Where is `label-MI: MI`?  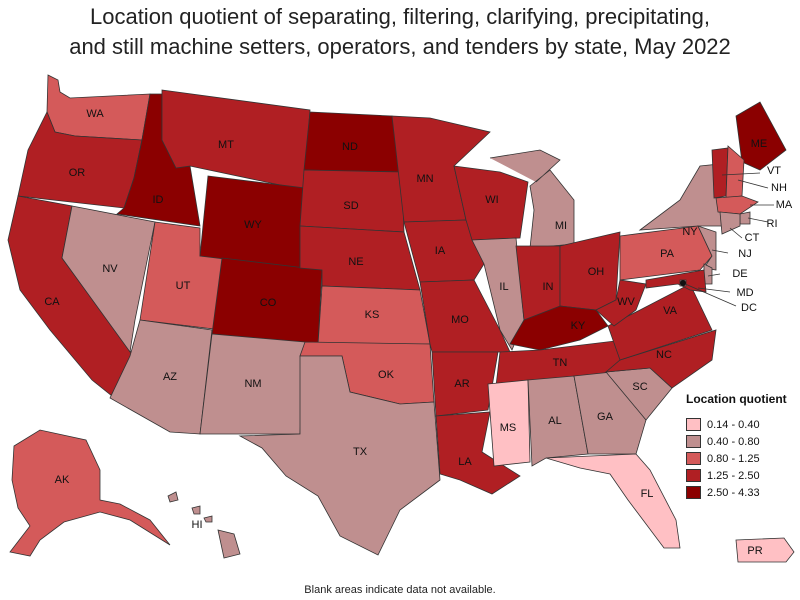 label-MI: MI is located at coordinates (561, 226).